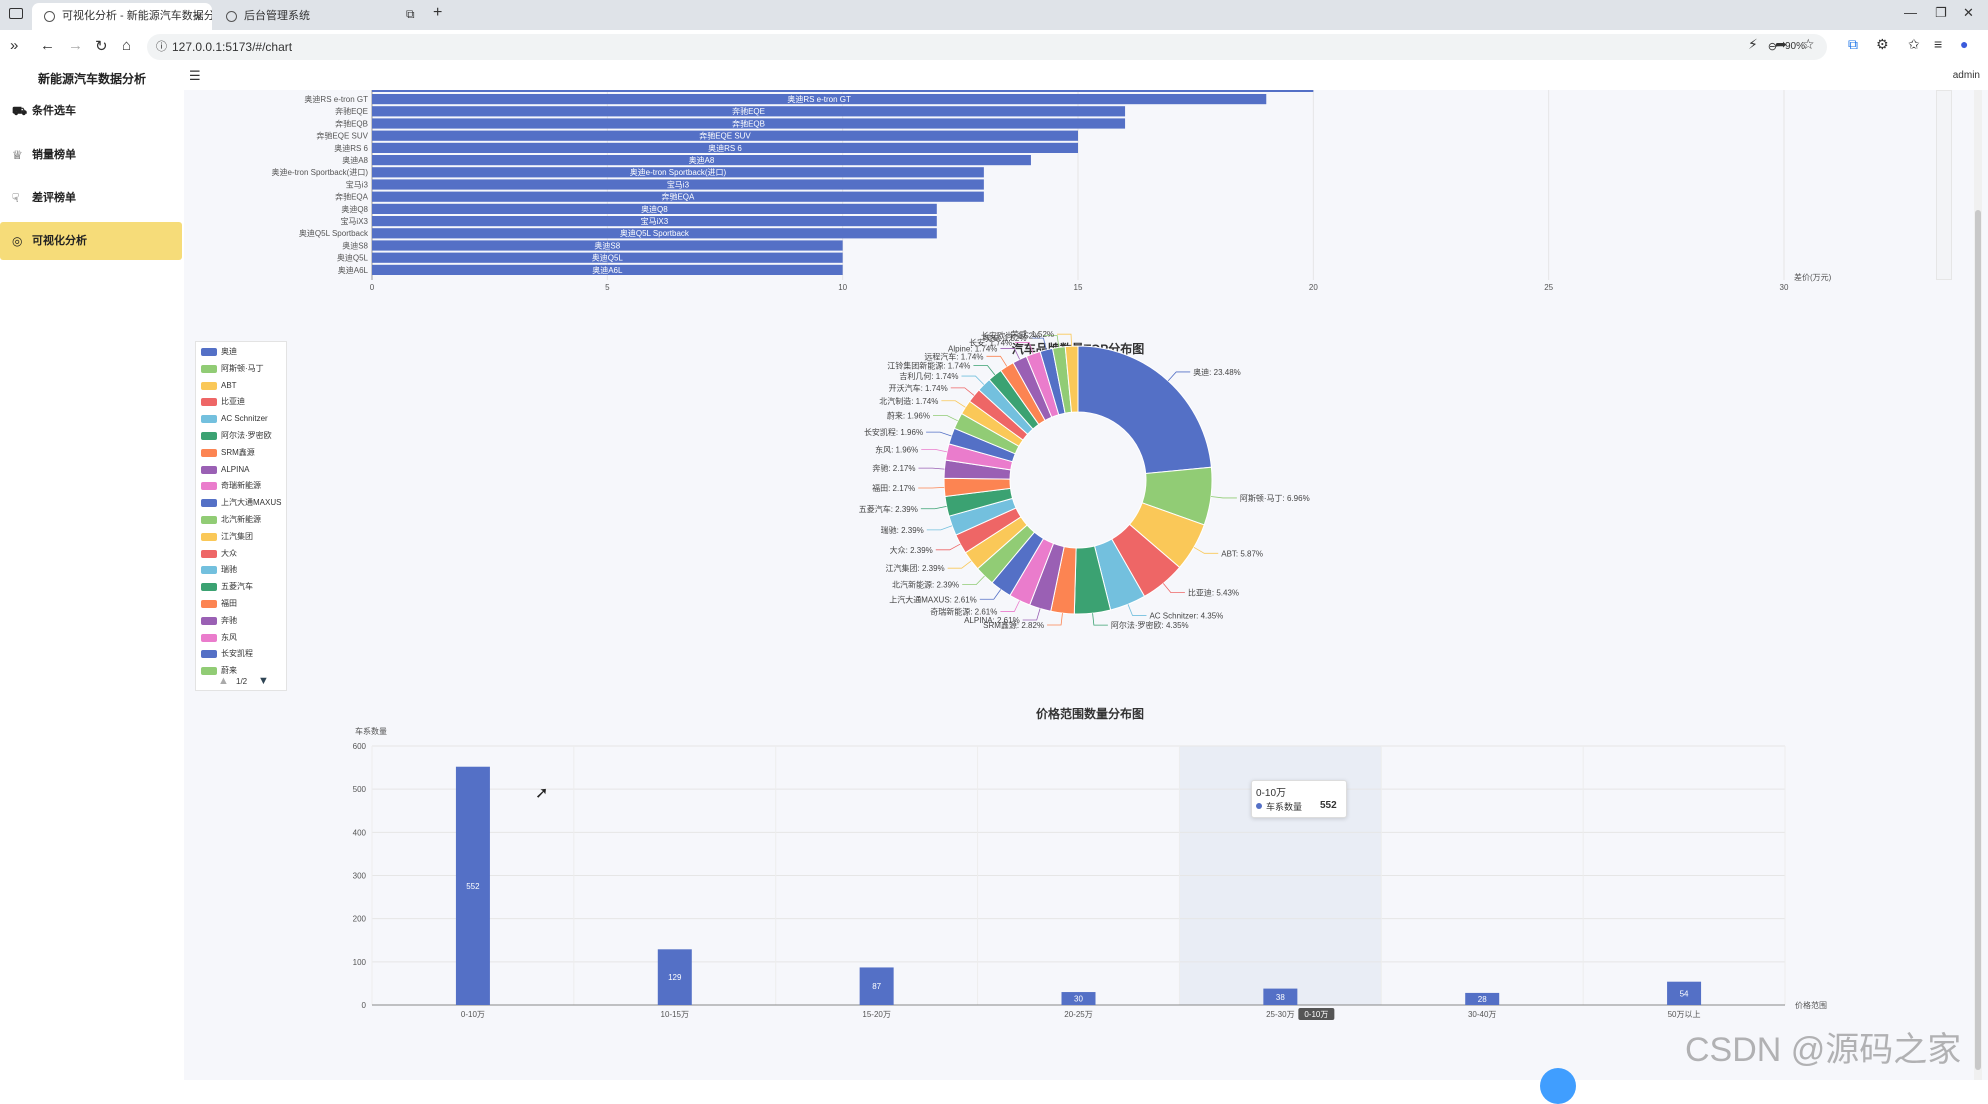 This screenshot has width=1988, height=1104. Describe the element at coordinates (748, 123) in the screenshot. I see `bar-label: 奔驰EQB` at that location.